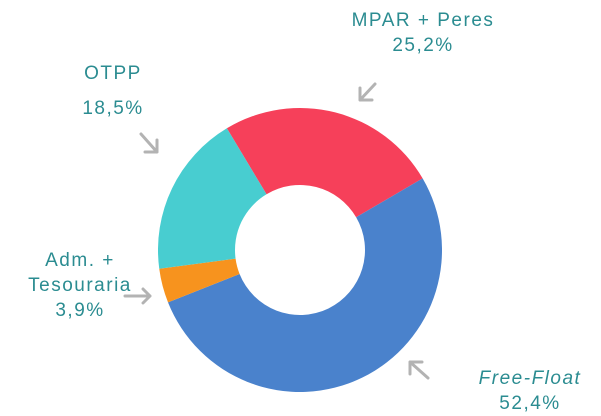  What do you see at coordinates (423, 20) in the screenshot?
I see `slice-name: MPAR + Peres` at bounding box center [423, 20].